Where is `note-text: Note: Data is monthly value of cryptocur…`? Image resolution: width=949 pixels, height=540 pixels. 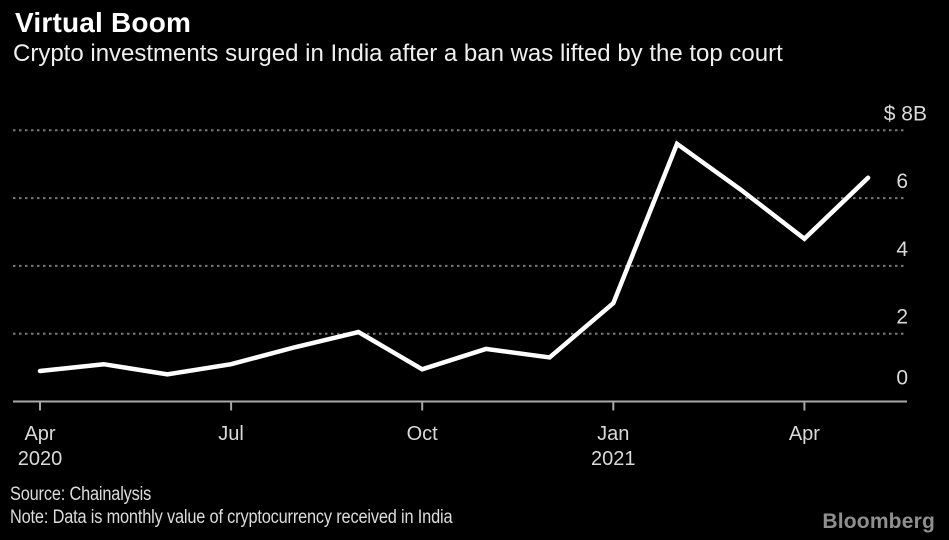 note-text: Note: Data is monthly value of cryptocur… is located at coordinates (231, 517).